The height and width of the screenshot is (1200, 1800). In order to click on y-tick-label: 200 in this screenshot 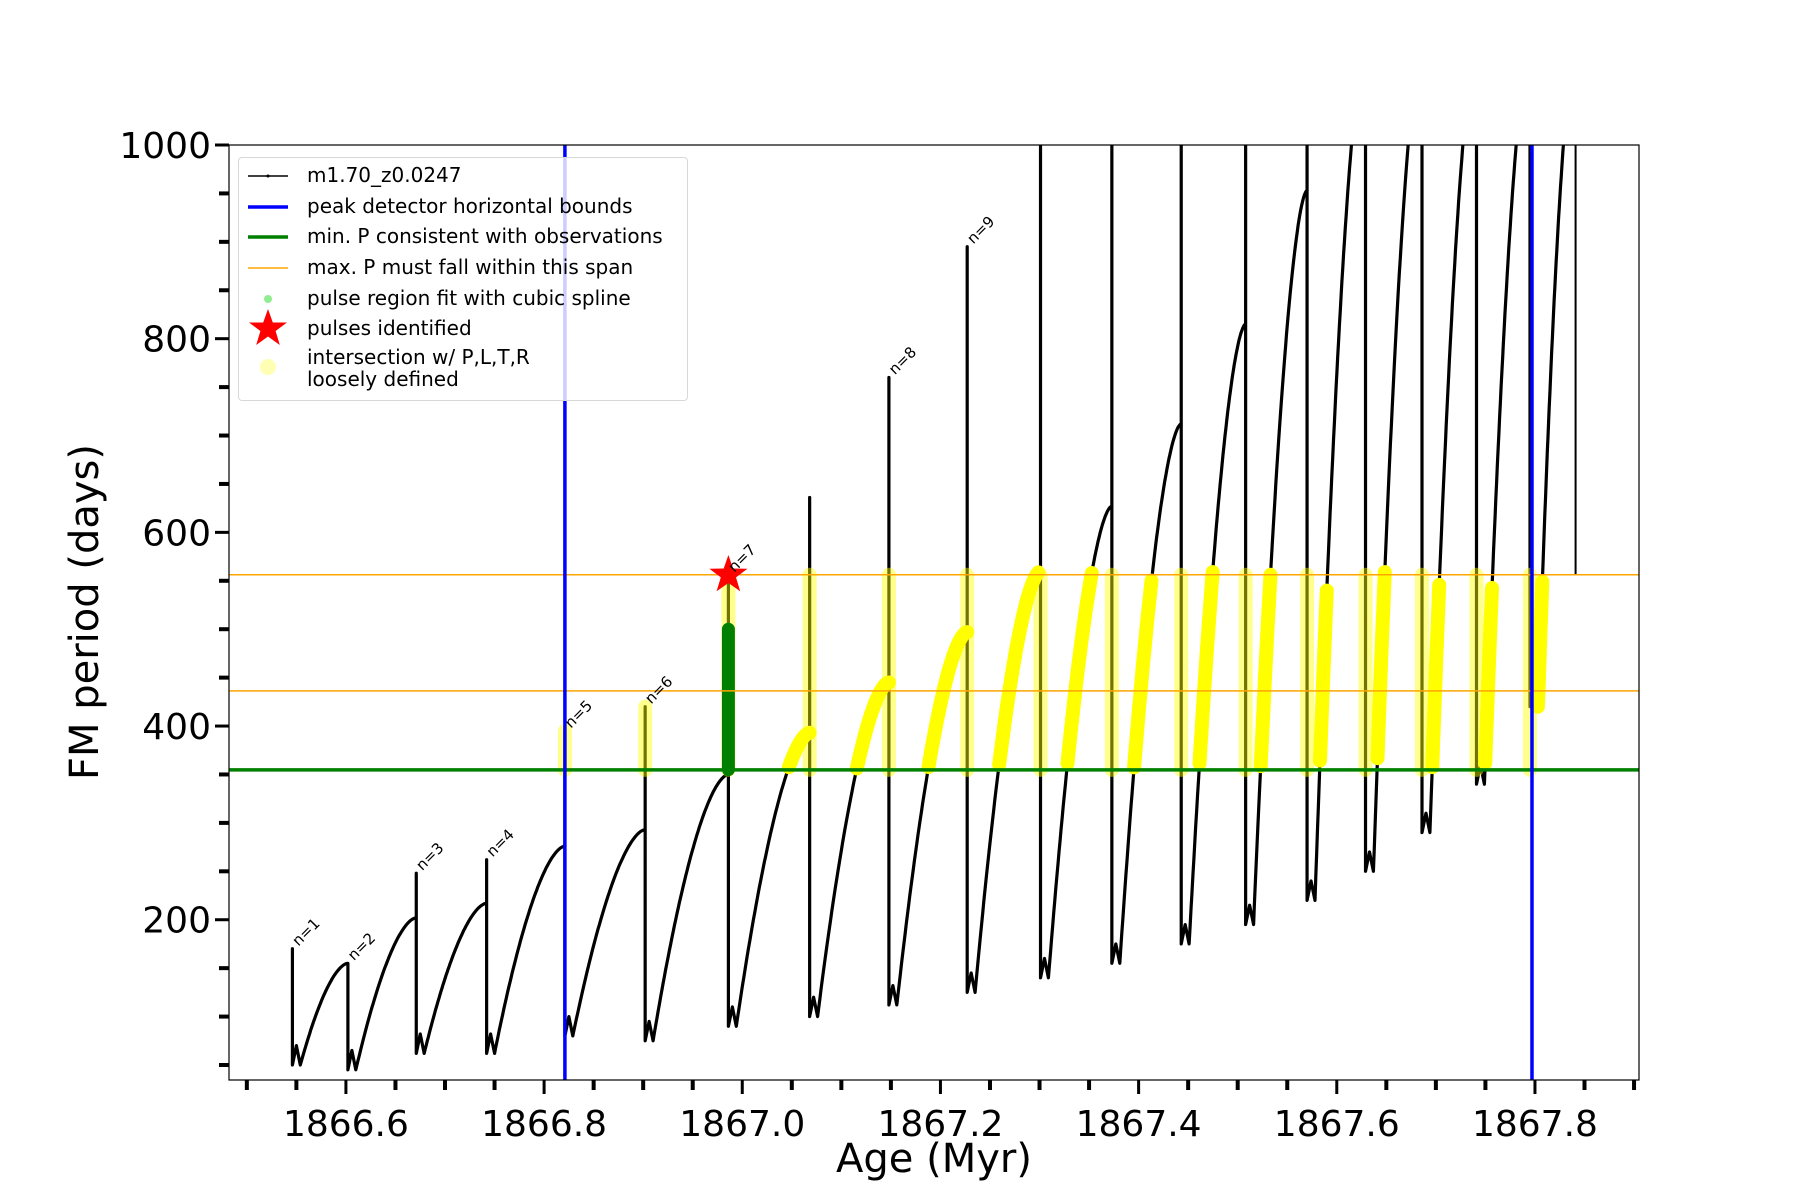, I will do `click(176, 921)`.